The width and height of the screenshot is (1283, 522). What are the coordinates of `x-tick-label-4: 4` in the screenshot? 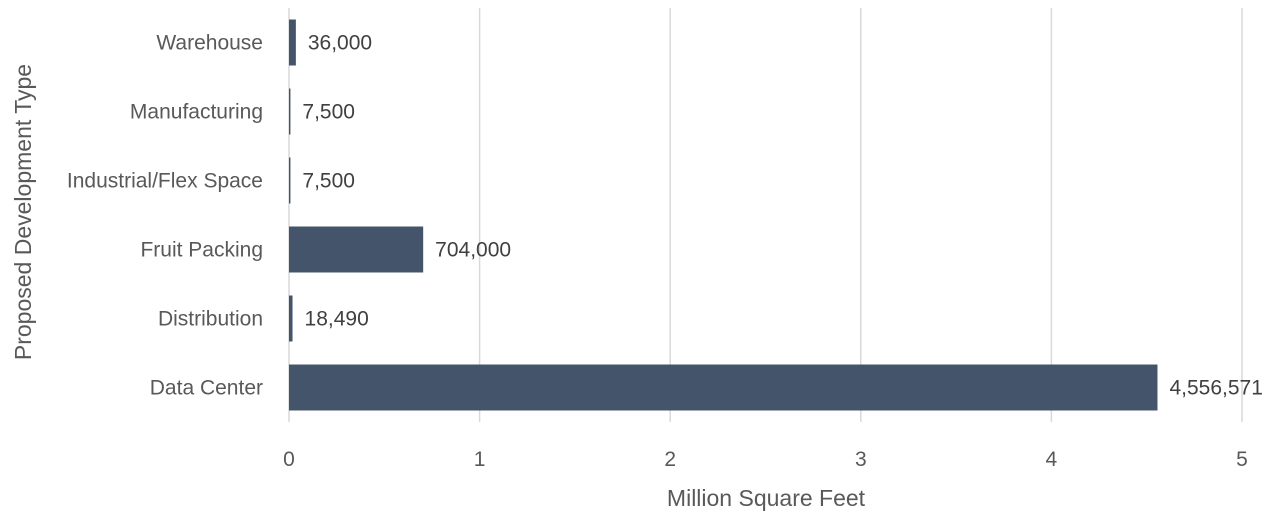 It's located at (1052, 459).